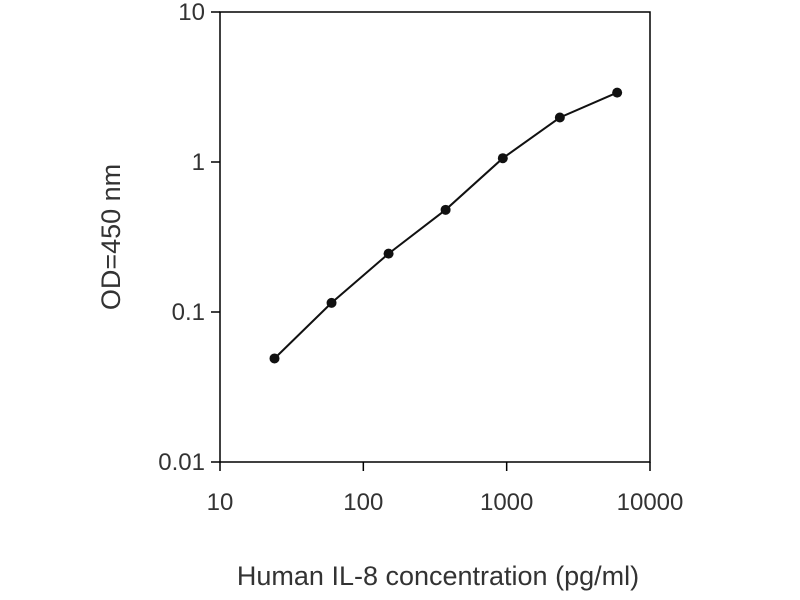 Image resolution: width=800 pixels, height=600 pixels. I want to click on y-tick-label: 0.01, so click(181, 462).